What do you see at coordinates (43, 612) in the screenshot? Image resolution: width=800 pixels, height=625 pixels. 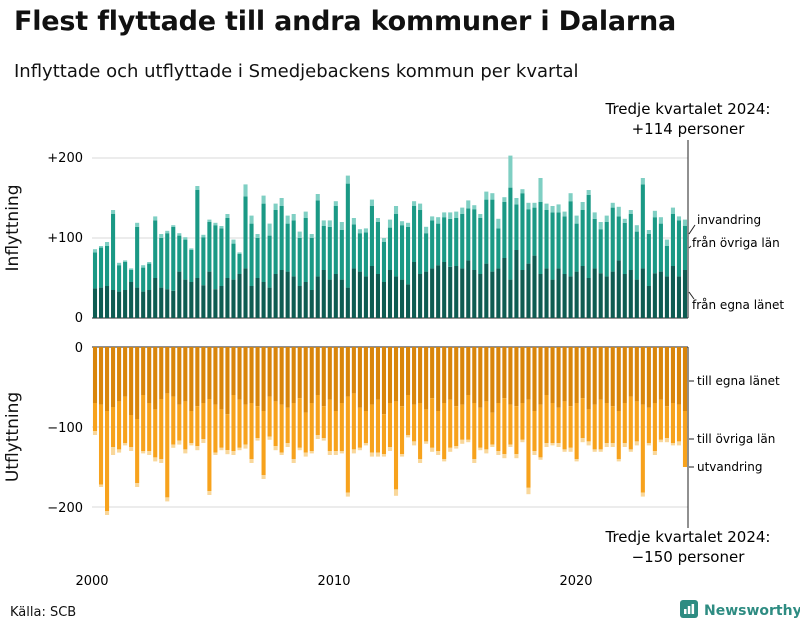 I see `source-note: Källa: SCB` at bounding box center [43, 612].